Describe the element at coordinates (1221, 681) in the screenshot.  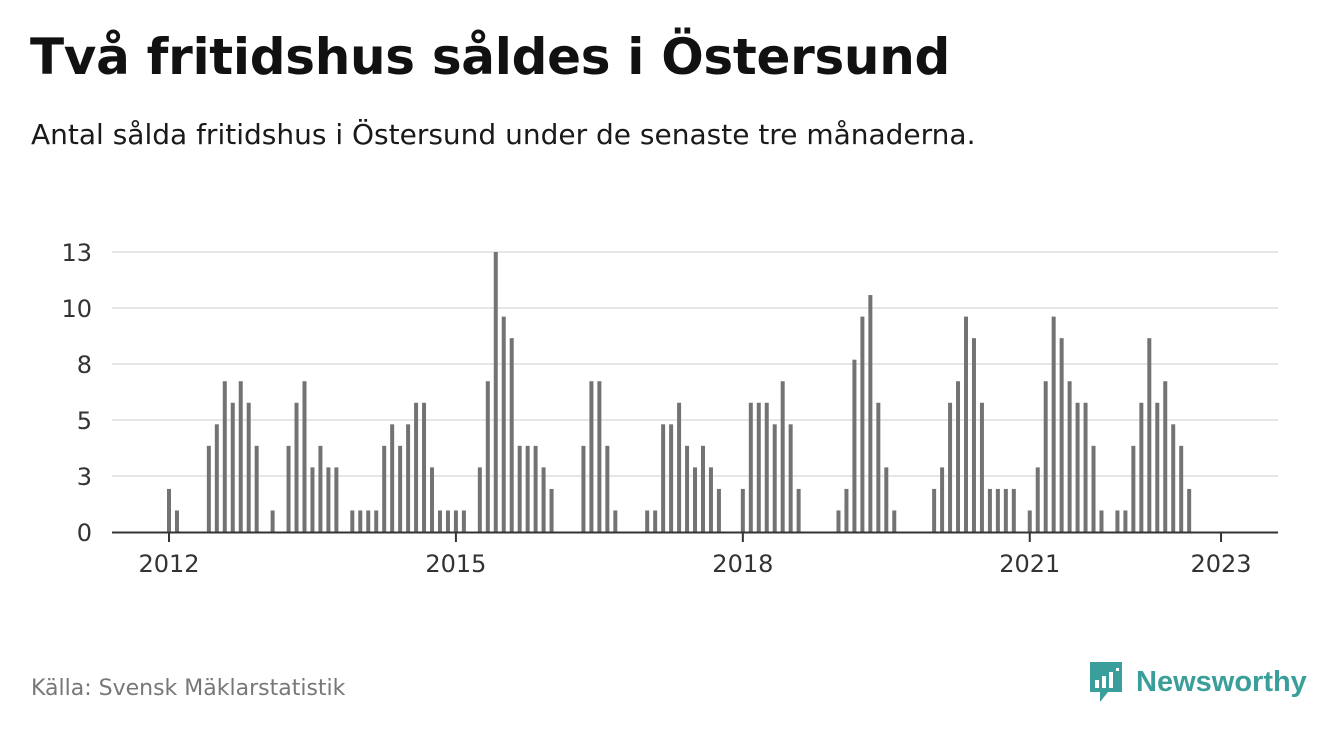
I see `brand-name: Newsworthy` at that location.